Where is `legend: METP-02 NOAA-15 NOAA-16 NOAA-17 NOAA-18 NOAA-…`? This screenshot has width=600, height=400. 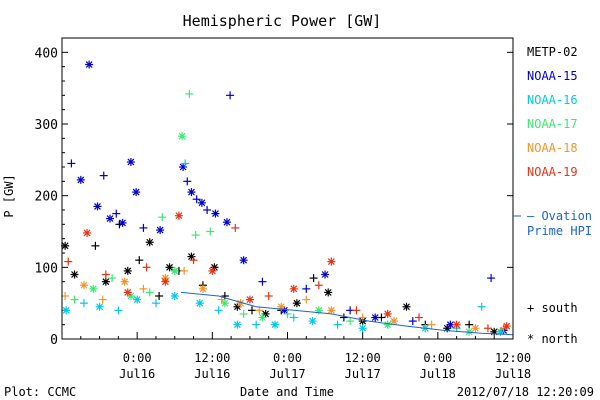
legend: METP-02 NOAA-15 NOAA-16 NOAA-17 NOAA-18 NOAA-… is located at coordinates (552, 195).